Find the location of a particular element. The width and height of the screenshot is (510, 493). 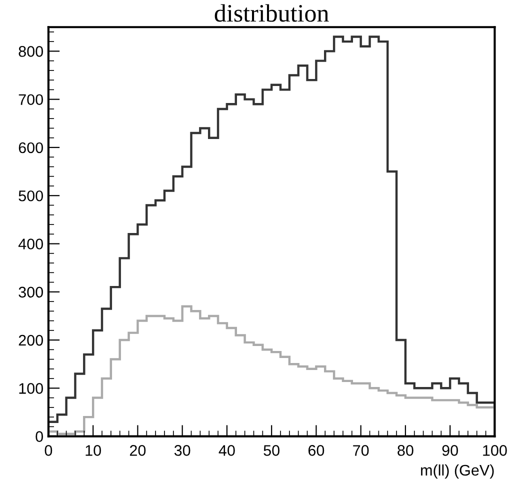

y-tick-label: 300 is located at coordinates (30, 292).